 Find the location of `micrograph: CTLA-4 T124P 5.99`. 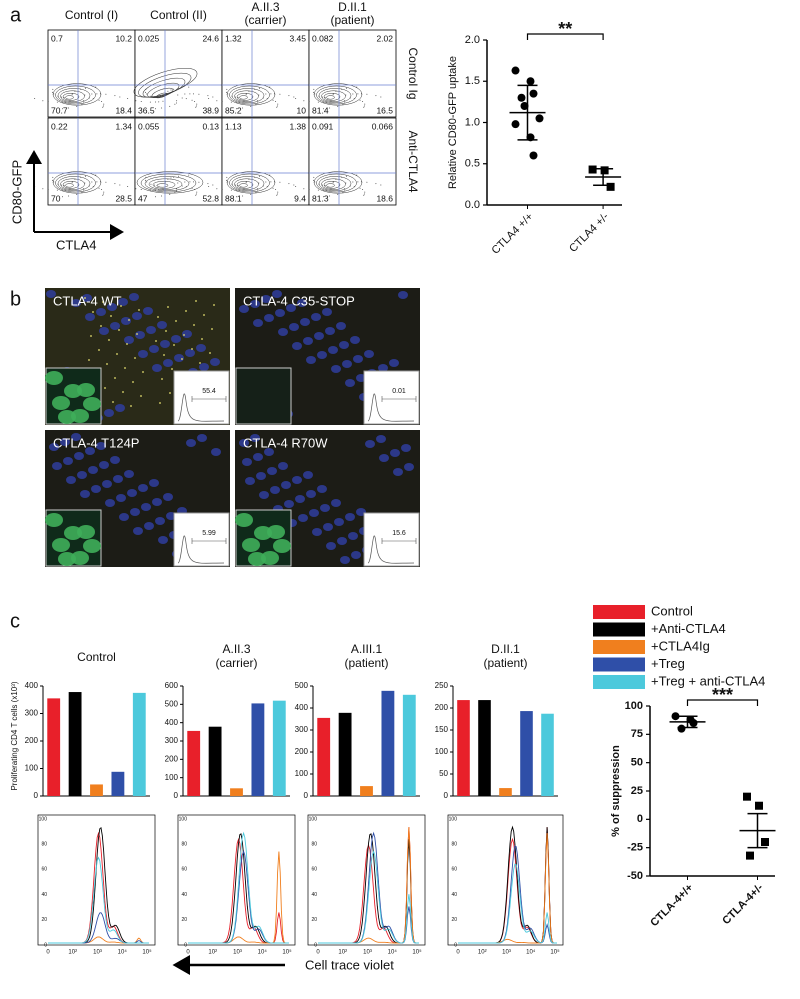

micrograph: CTLA-4 T124P 5.99 is located at coordinates (137, 498).